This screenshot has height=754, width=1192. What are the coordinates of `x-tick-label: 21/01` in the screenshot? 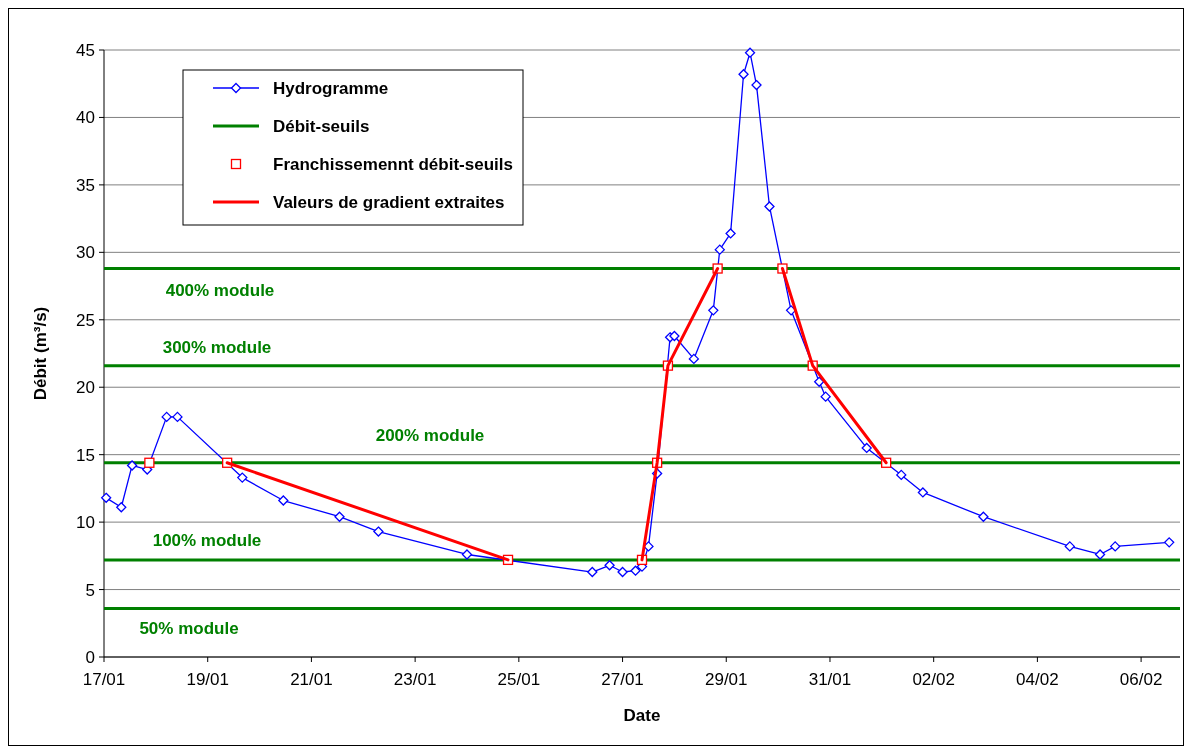 It's located at (311, 679).